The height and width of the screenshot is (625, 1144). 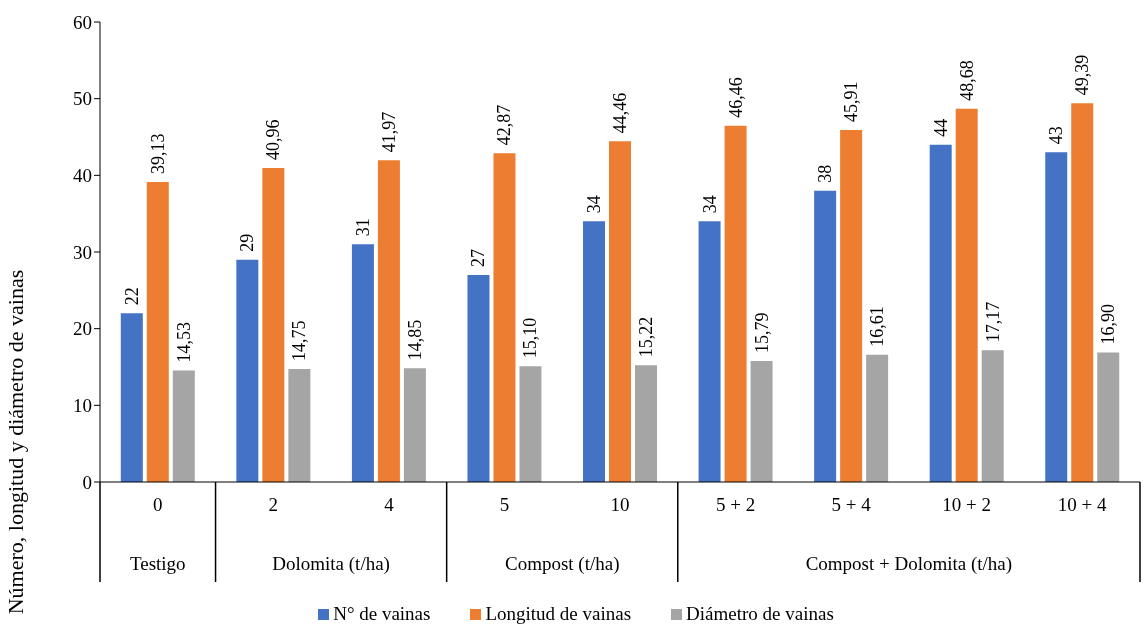 What do you see at coordinates (877, 326) in the screenshot?
I see `data-label: 16,61` at bounding box center [877, 326].